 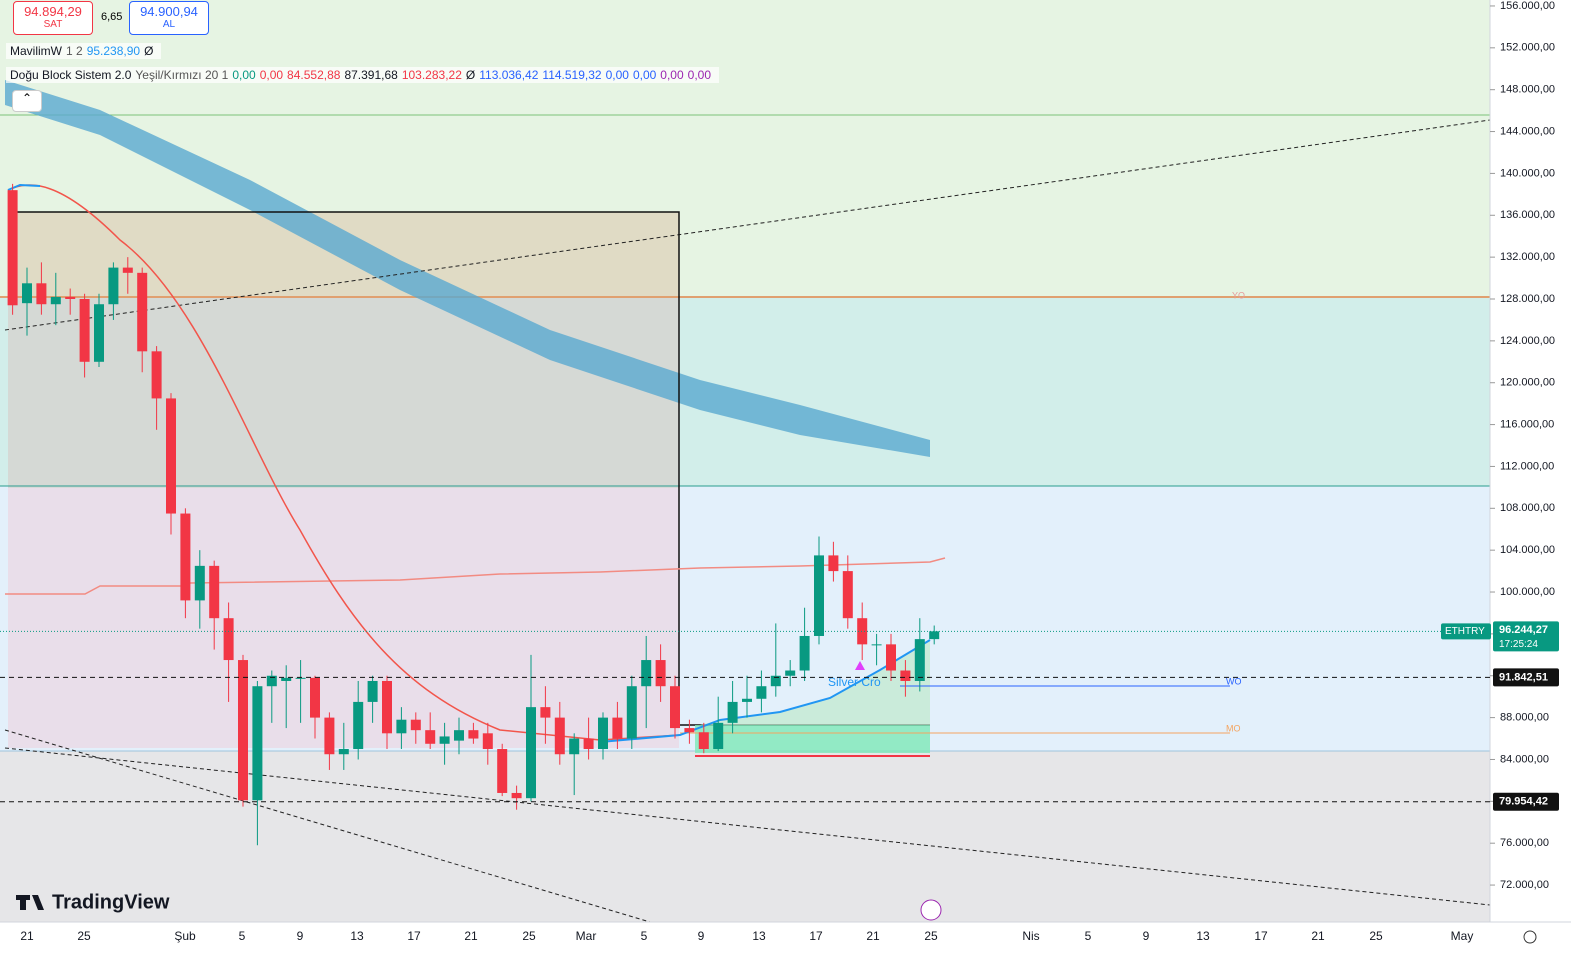 I want to click on y-tick-label: 100.000,00, so click(x=1527, y=592).